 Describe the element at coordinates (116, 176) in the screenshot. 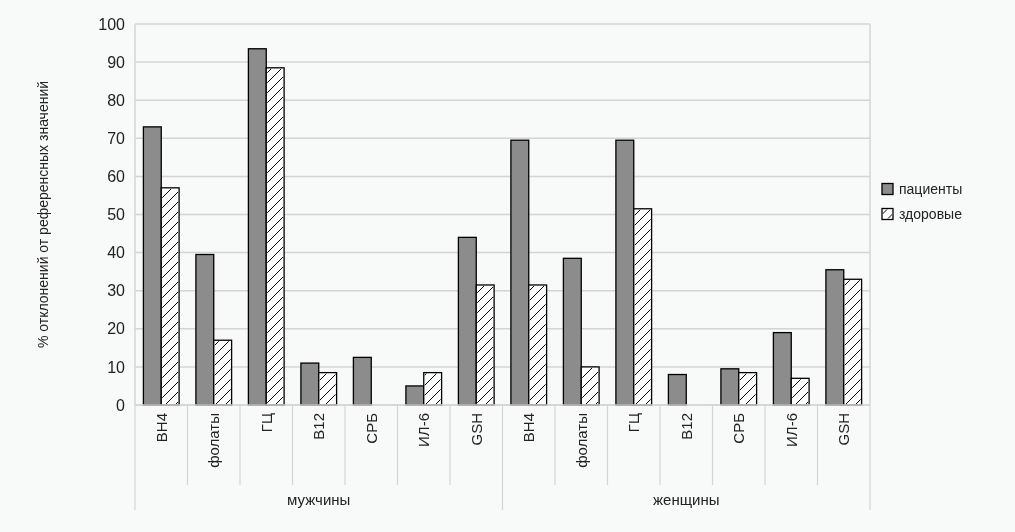

I see `y-tick-label: 60` at that location.